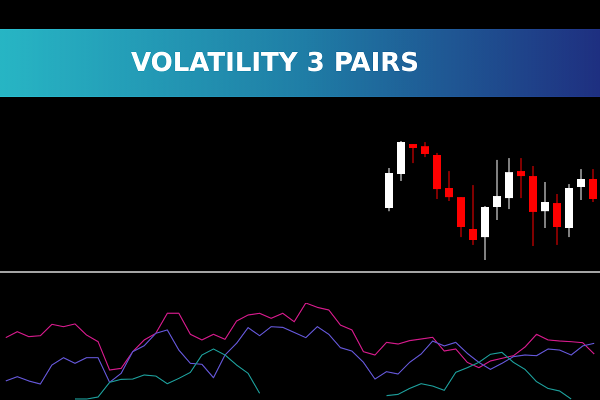 The image size is (600, 400). I want to click on chart-title: VOLATILITY 3 PAIRS, so click(275, 63).